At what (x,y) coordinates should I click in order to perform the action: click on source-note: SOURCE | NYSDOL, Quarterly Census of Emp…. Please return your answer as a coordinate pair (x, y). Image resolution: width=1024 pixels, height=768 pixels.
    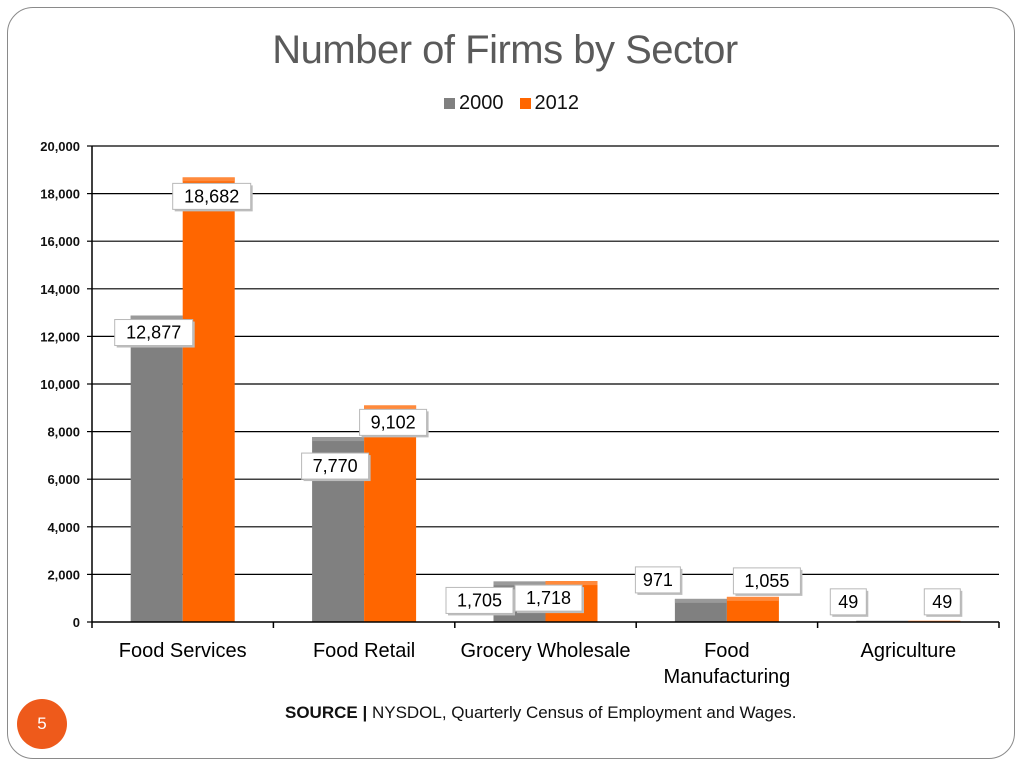
    Looking at the image, I should click on (541, 713).